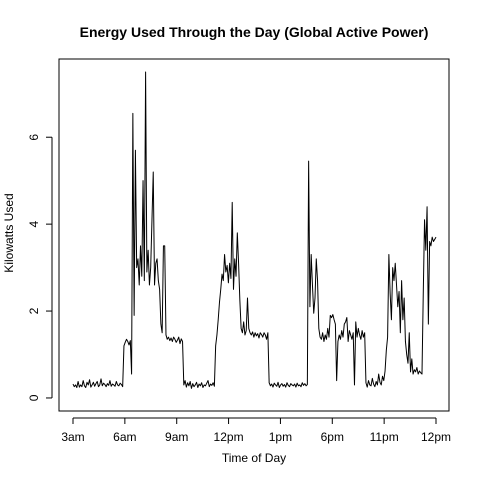  Describe the element at coordinates (9, 232) in the screenshot. I see `y-axis-title: Kilowatts Used` at that location.